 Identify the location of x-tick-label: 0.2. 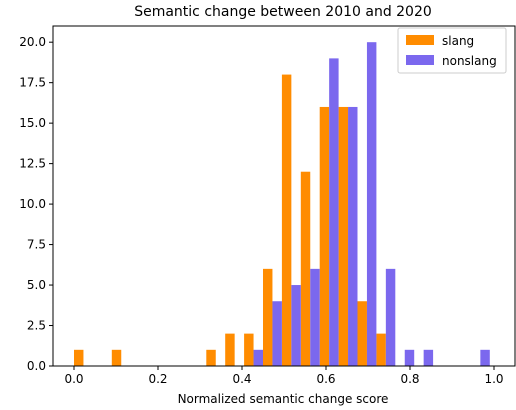
(157, 379).